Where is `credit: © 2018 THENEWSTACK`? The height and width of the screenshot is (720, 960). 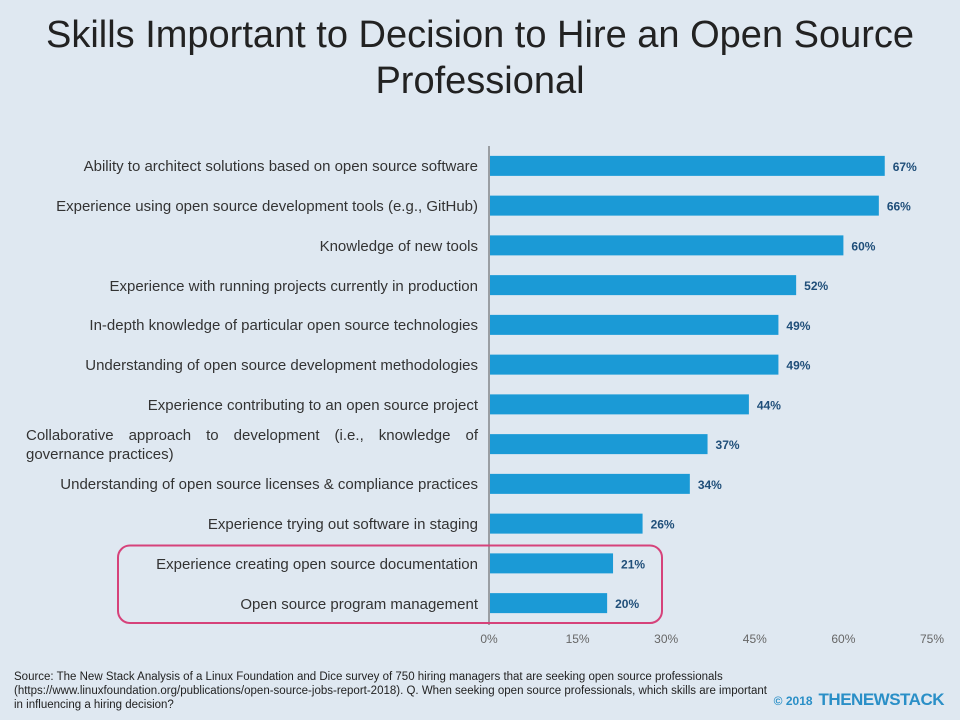
credit: © 2018 THENEWSTACK is located at coordinates (859, 700).